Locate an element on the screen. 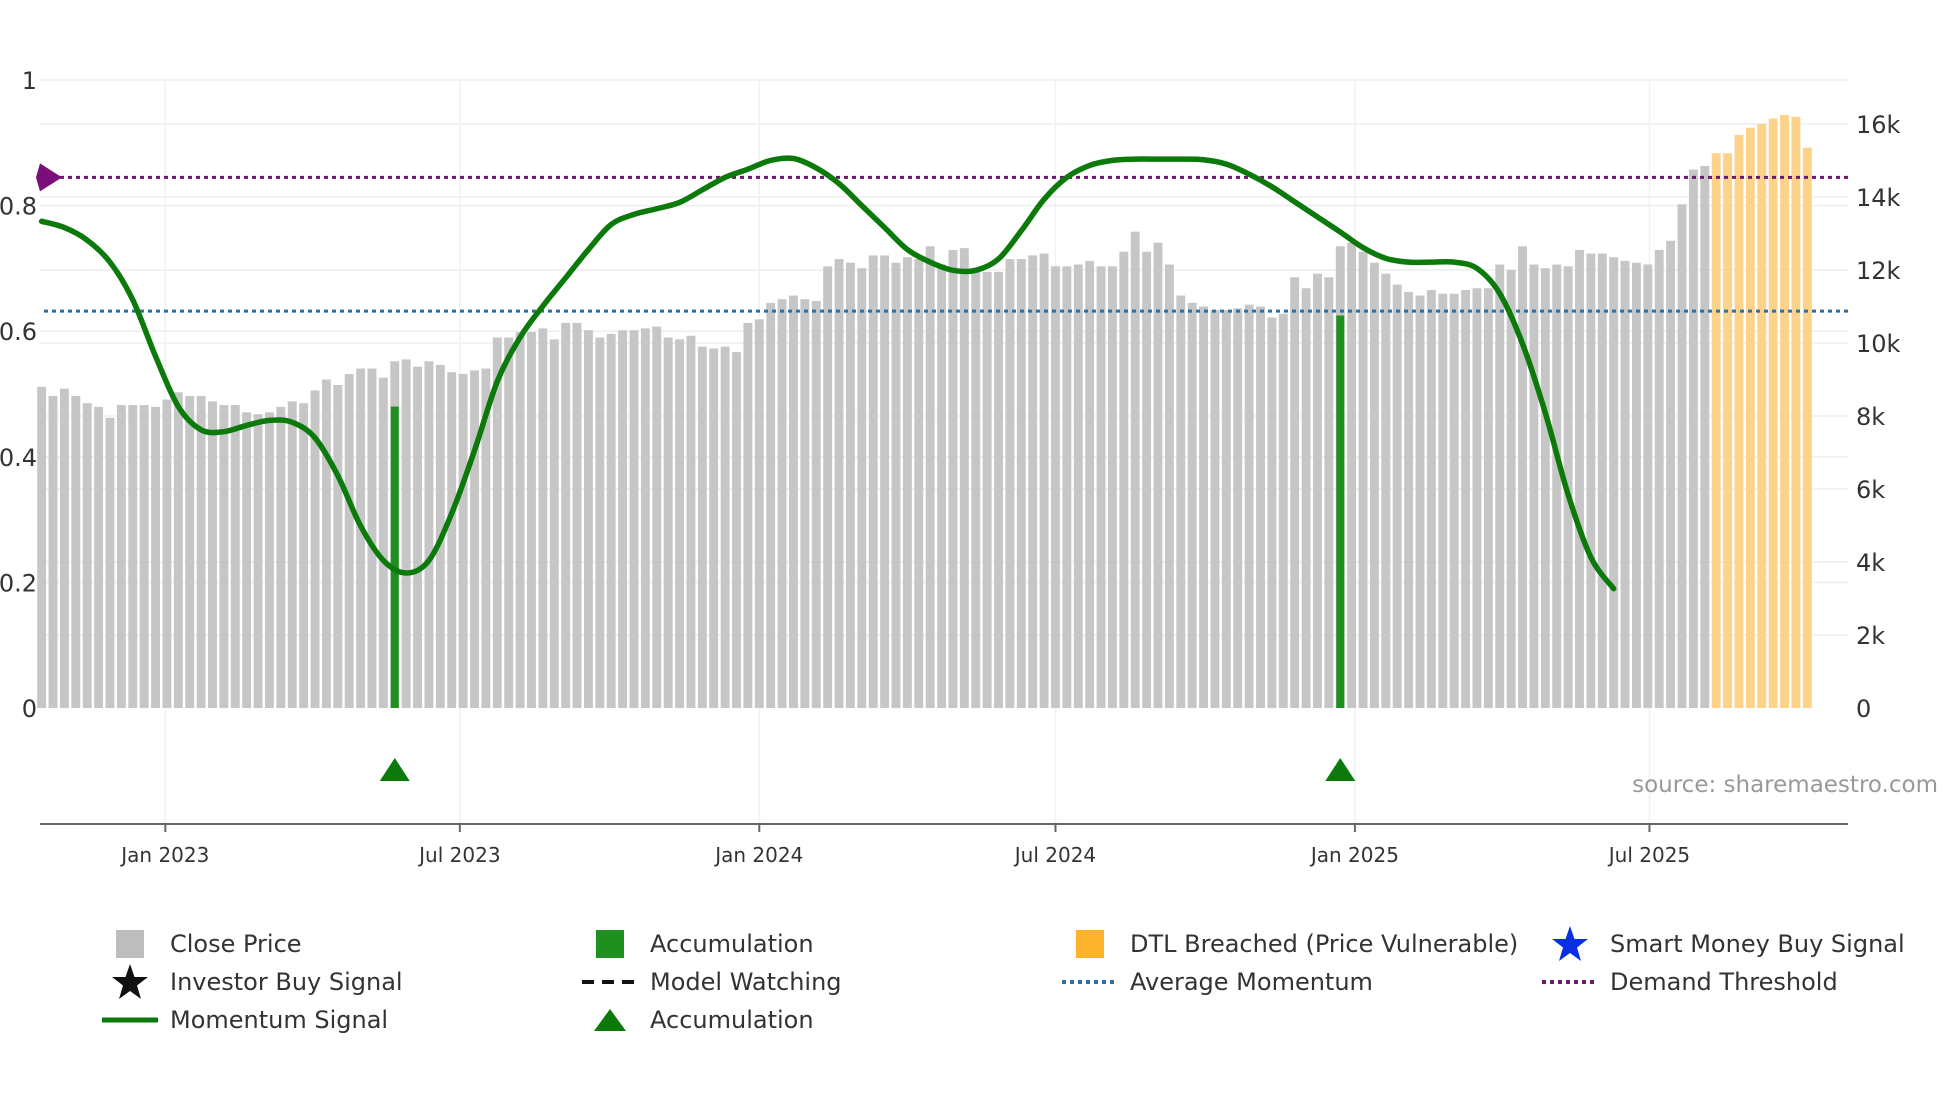 This screenshot has height=1102, width=1960. accumulation-marker is located at coordinates (1340, 769).